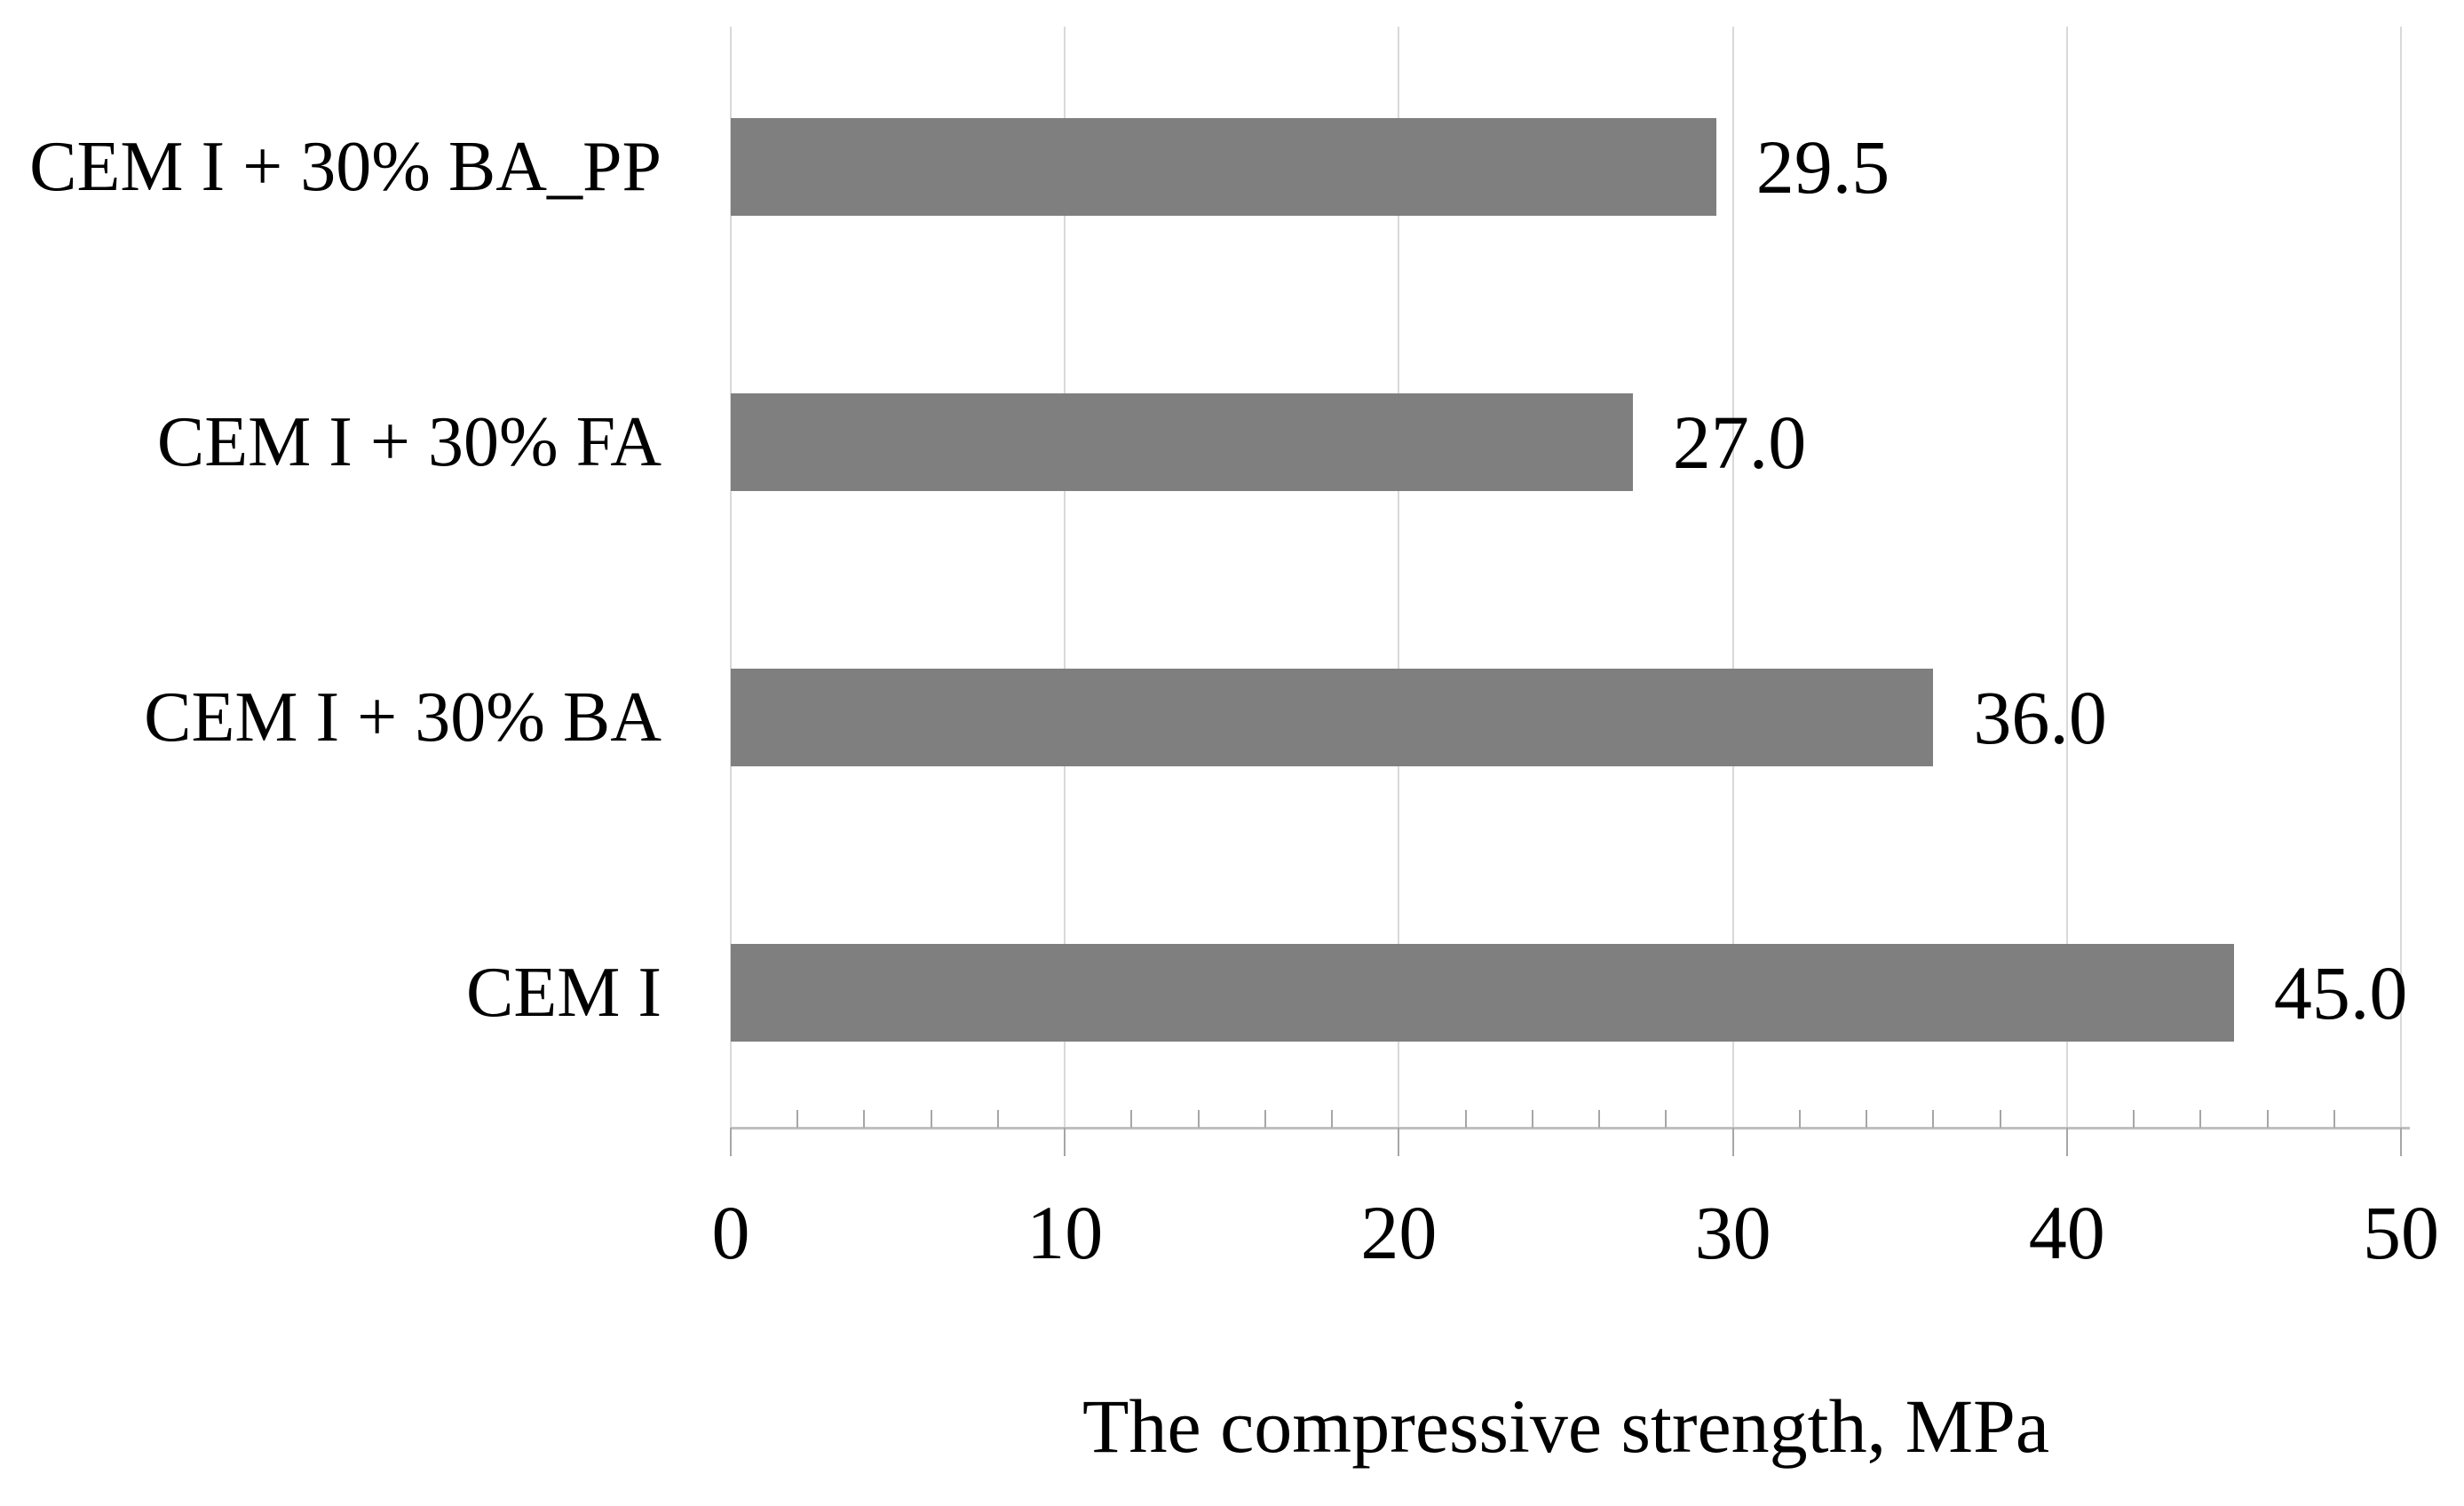 This screenshot has width=2464, height=1506. What do you see at coordinates (1399, 1233) in the screenshot?
I see `x-tick-label: 20` at bounding box center [1399, 1233].